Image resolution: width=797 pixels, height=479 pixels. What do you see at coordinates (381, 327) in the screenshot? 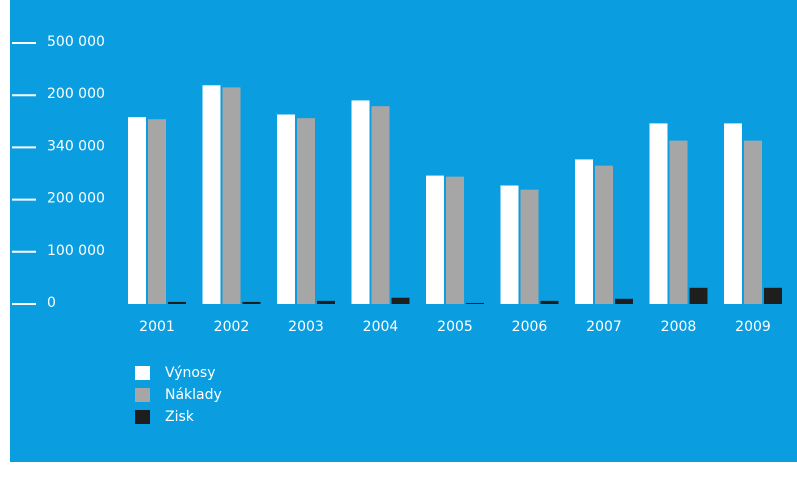
I see `x-tick-label: 2004` at bounding box center [381, 327].